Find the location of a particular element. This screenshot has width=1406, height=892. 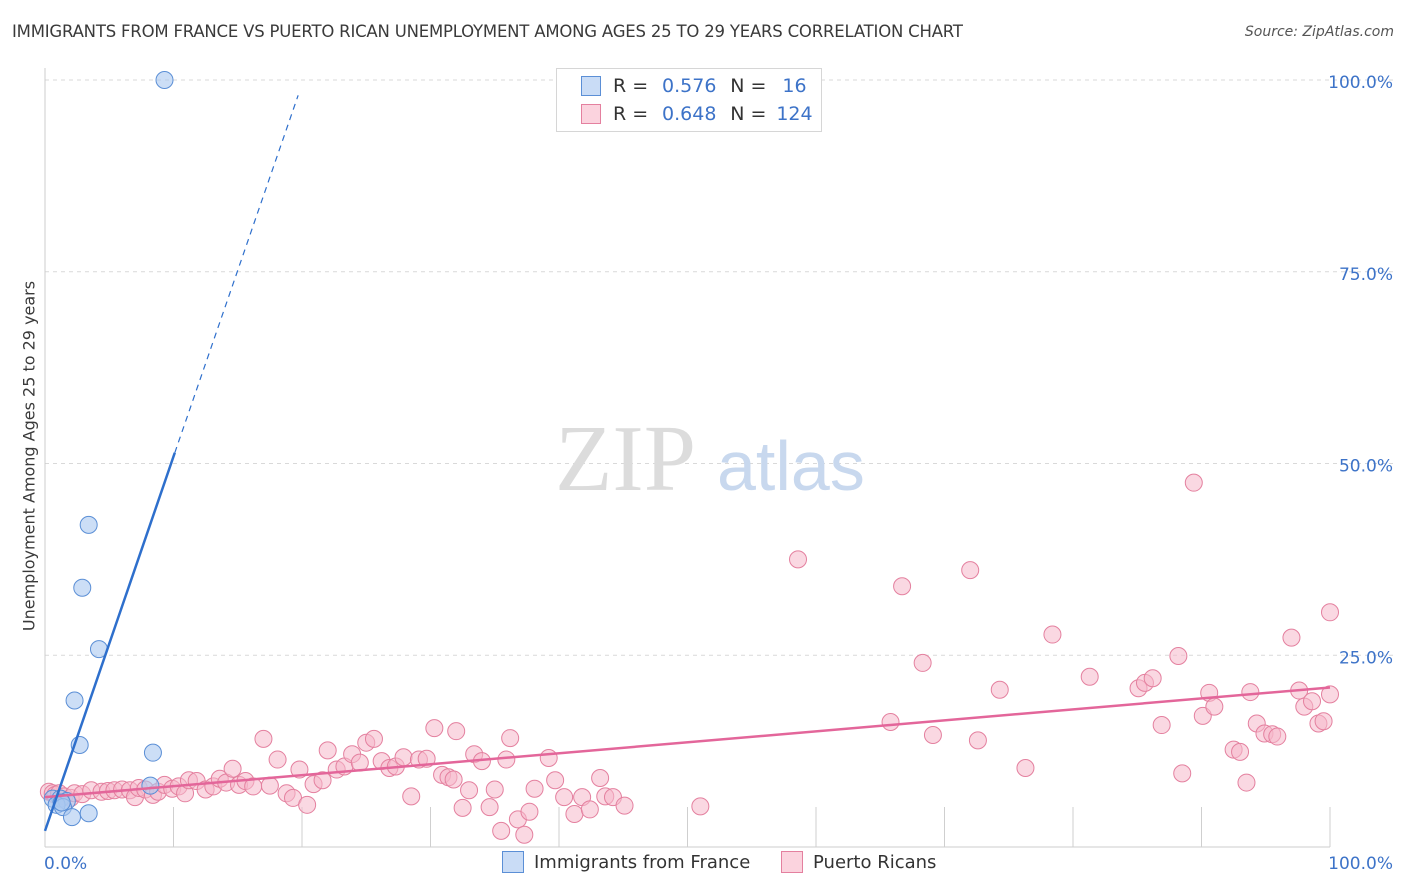

n-value: 16 is located at coordinates (794, 86).